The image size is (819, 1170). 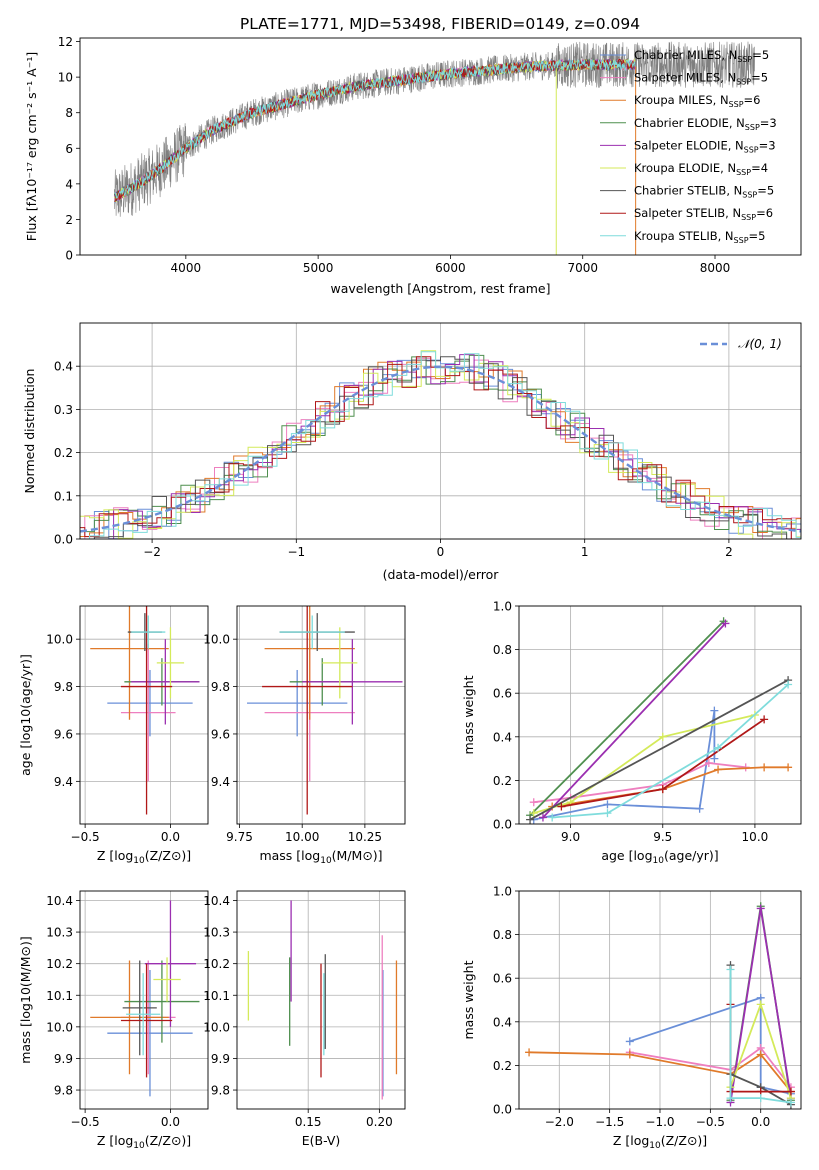 I want to click on x-tick-label: 6000, so click(x=450, y=268).